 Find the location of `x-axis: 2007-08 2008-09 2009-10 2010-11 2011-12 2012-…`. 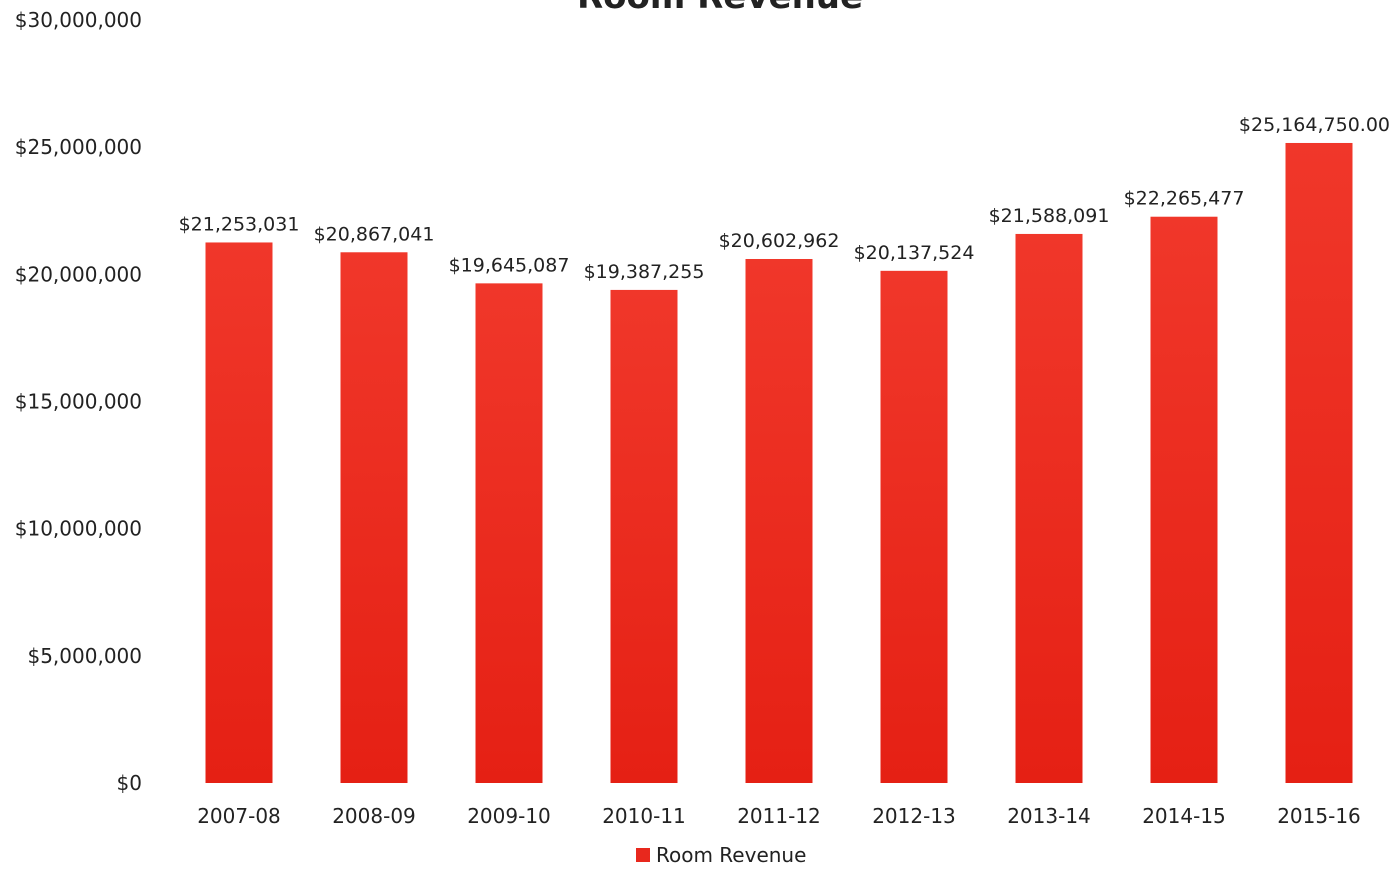

x-axis: 2007-08 2008-09 2009-10 2010-11 2011-12 2012-… is located at coordinates (779, 816).